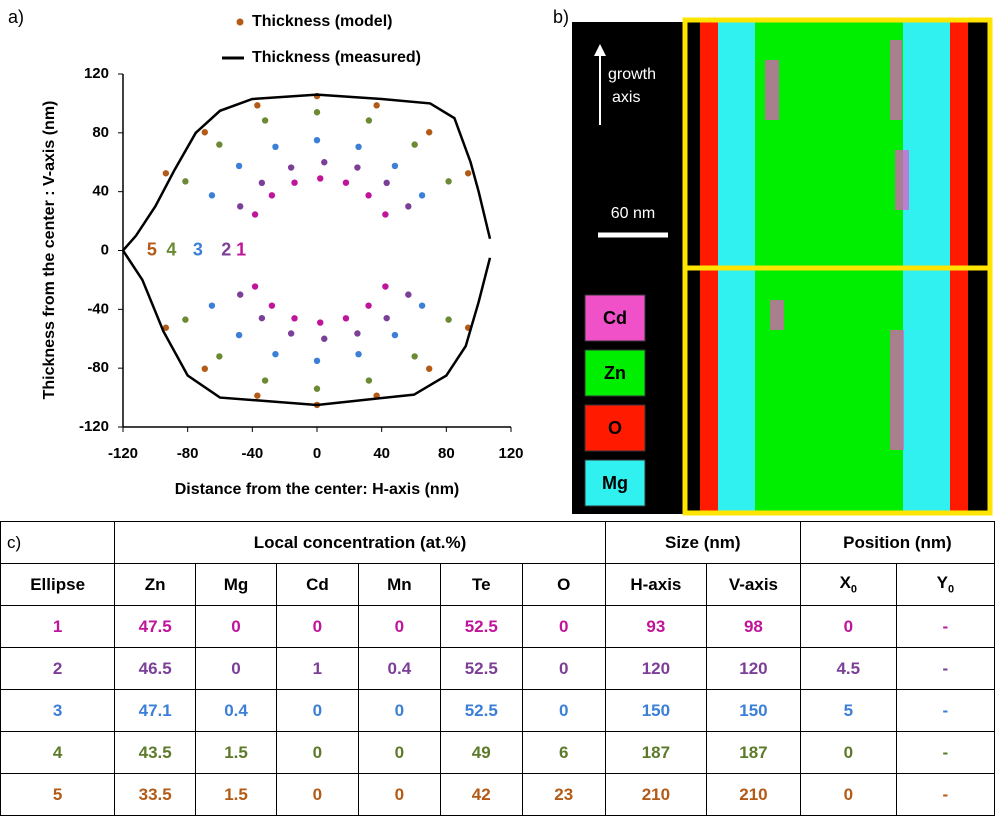 The image size is (995, 816). Describe the element at coordinates (58, 668) in the screenshot. I see `table-cell: 2` at that location.